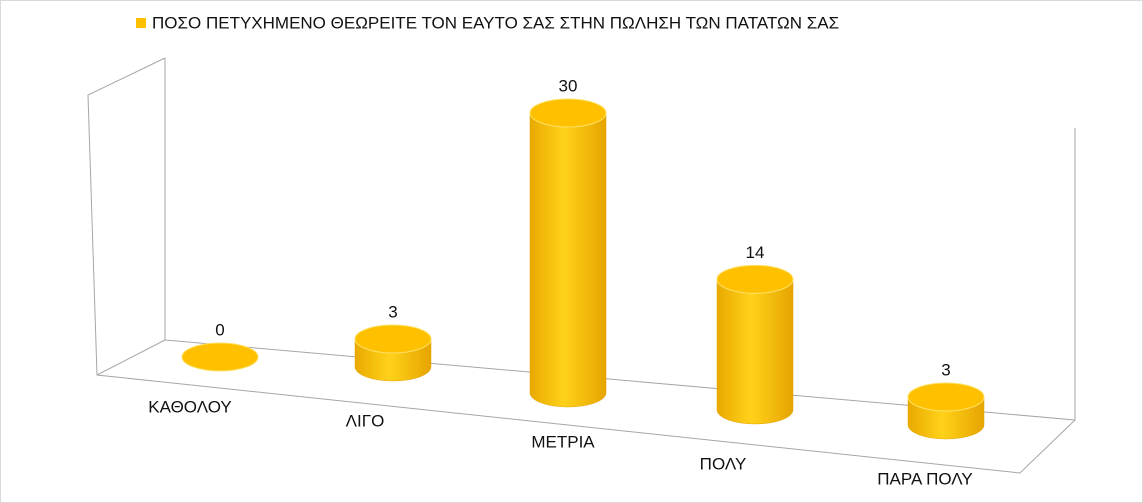  Describe the element at coordinates (189, 406) in the screenshot. I see `x-tick-label: ΚΑΘΟΛΟΥ` at that location.